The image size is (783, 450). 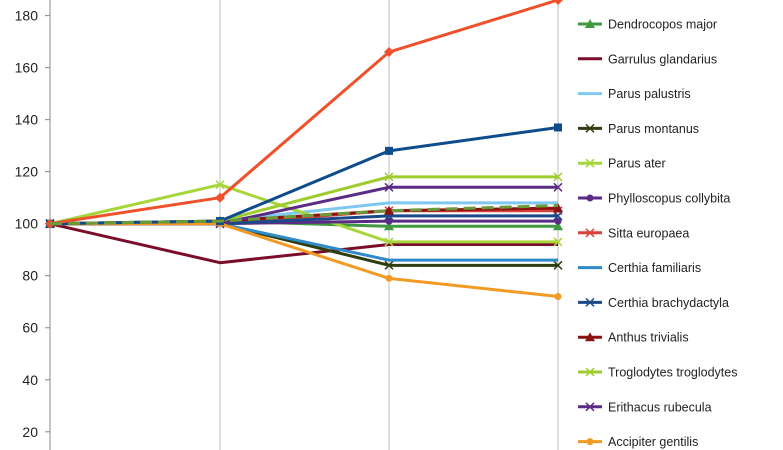 I want to click on legend-entry: Erithacus rubecula, so click(x=645, y=407).